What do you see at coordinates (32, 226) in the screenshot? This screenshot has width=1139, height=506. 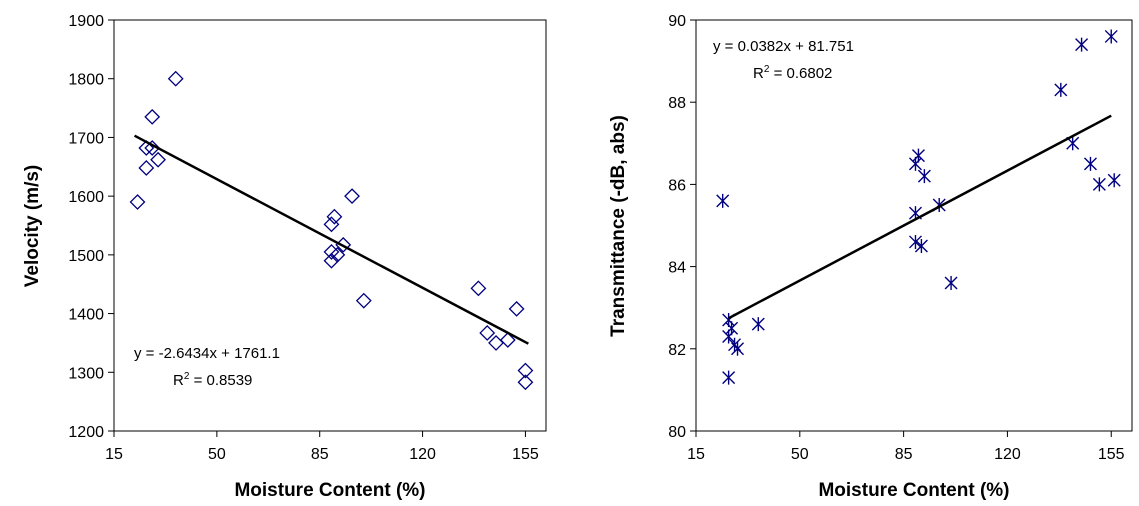 I see `y-axis-title-left: Velocity (m/s)` at bounding box center [32, 226].